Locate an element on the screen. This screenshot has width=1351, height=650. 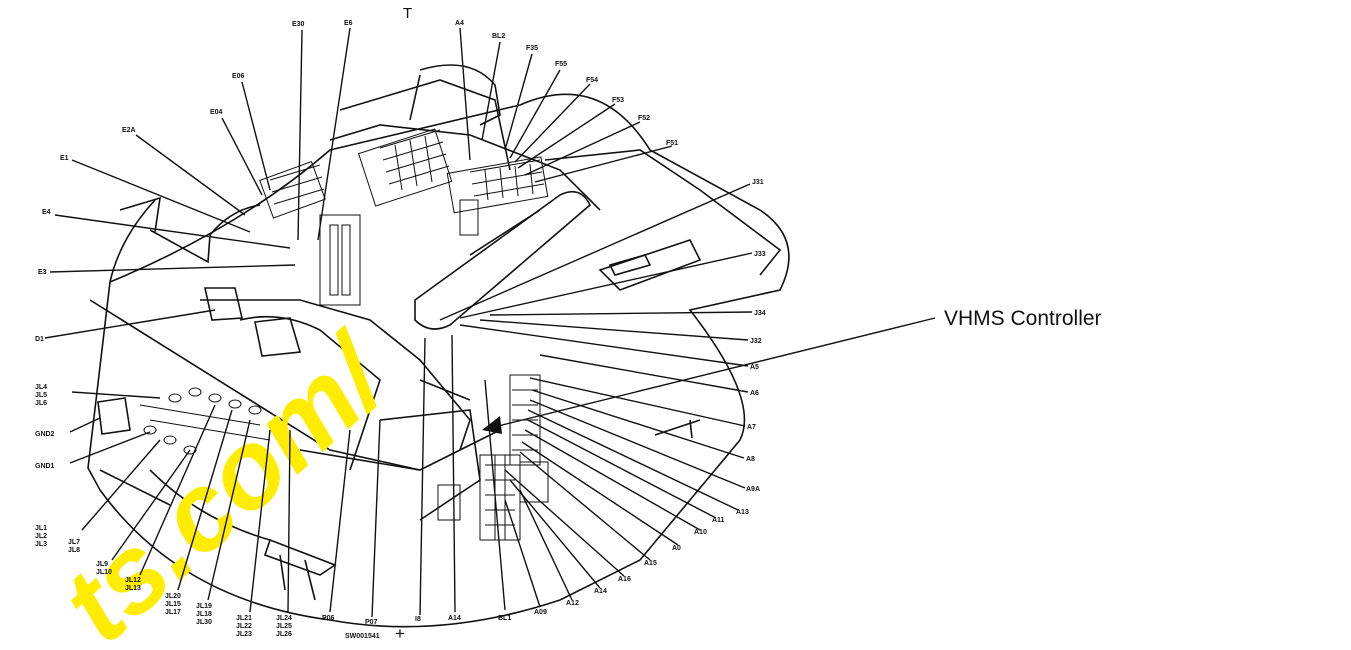
label-JL7: JL7 is located at coordinates (74, 542).